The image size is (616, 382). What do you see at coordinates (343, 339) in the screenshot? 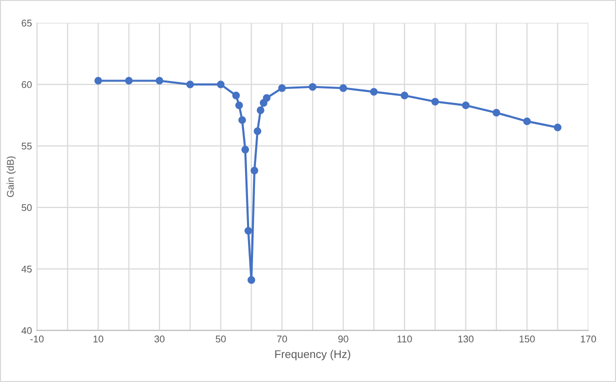
I see `x-tick-label: 90` at bounding box center [343, 339].